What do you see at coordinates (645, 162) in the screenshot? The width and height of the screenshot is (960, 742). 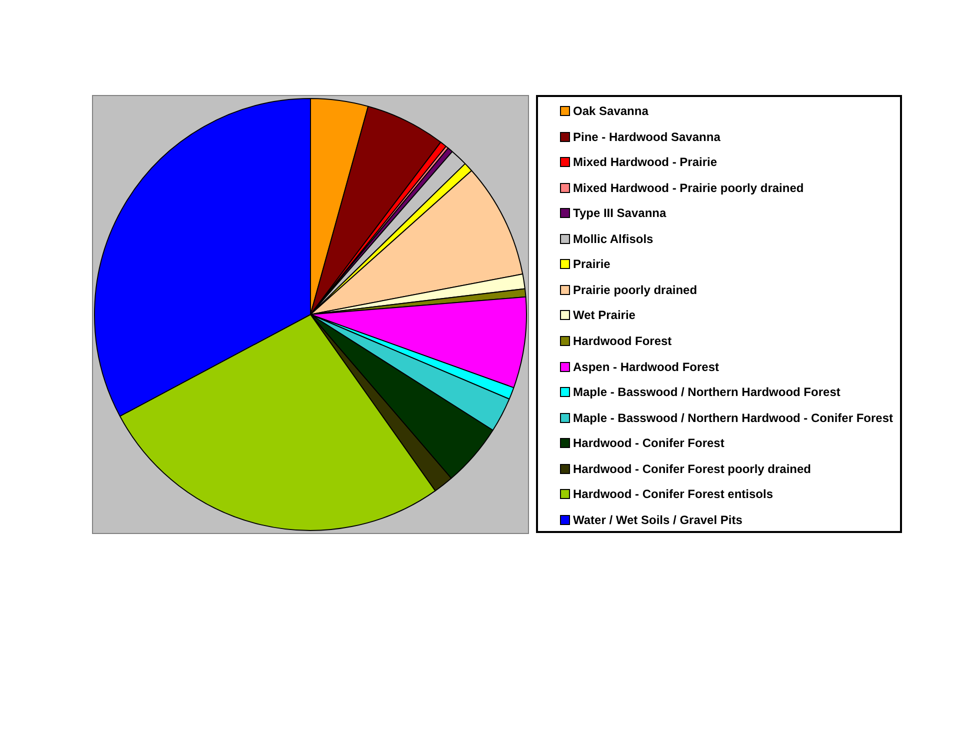 I see `legend-label: Mixed Hardwood - Prairie` at bounding box center [645, 162].